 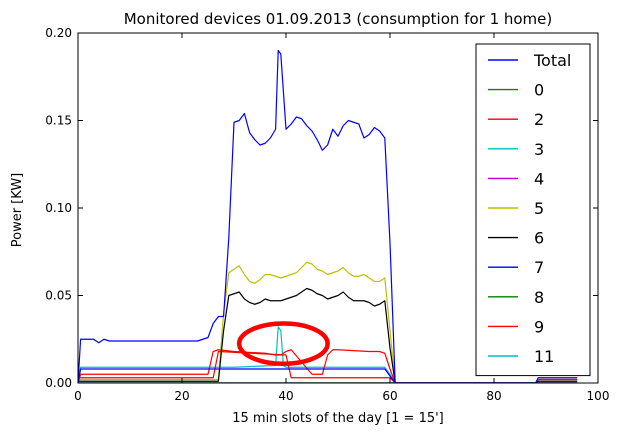 What do you see at coordinates (539, 297) in the screenshot?
I see `legend-label-8: 8` at bounding box center [539, 297].